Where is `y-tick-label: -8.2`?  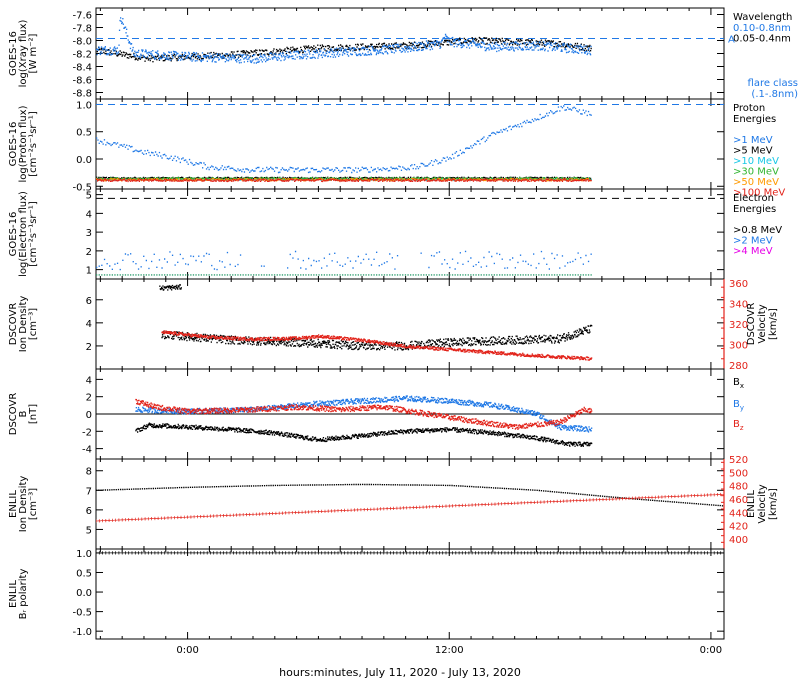
y-tick-label: -8.2 is located at coordinates (82, 55).